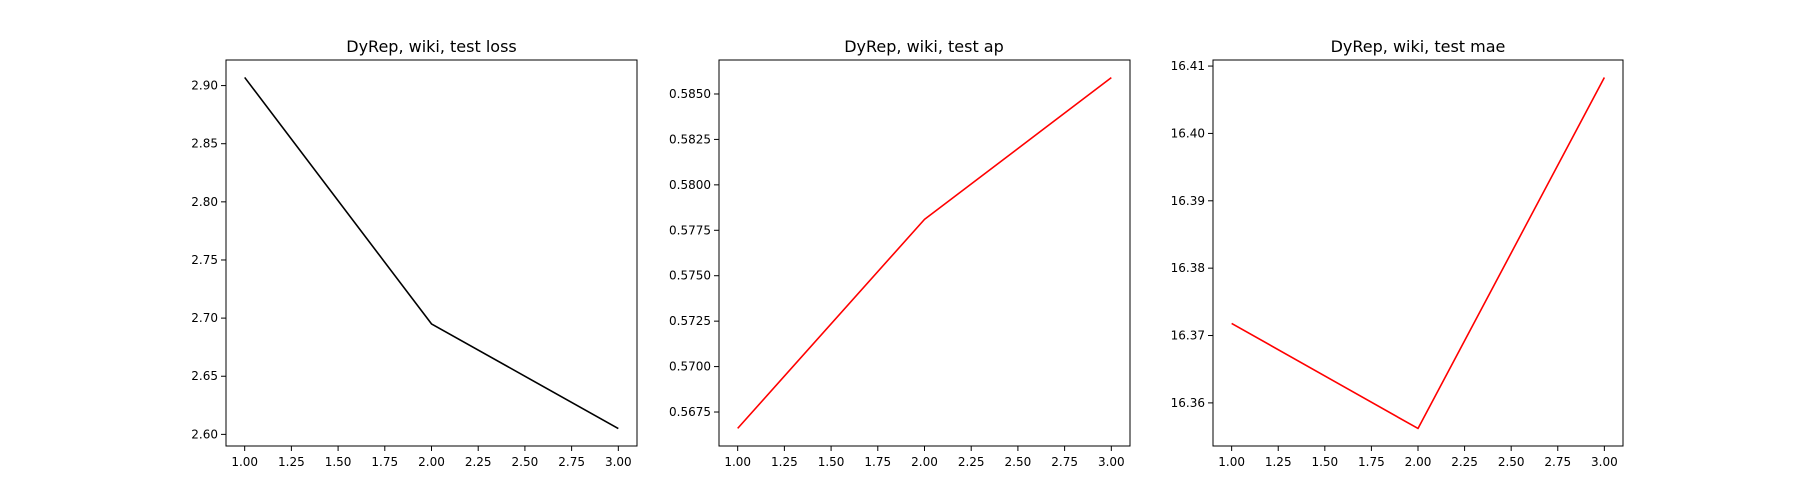  I want to click on y-tick-label: 16.39, so click(1188, 201).